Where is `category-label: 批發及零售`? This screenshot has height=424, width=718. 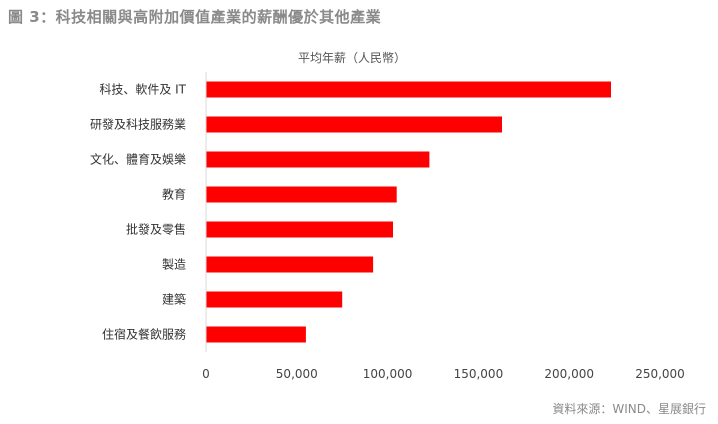
category-label: 批發及零售 is located at coordinates (156, 229).